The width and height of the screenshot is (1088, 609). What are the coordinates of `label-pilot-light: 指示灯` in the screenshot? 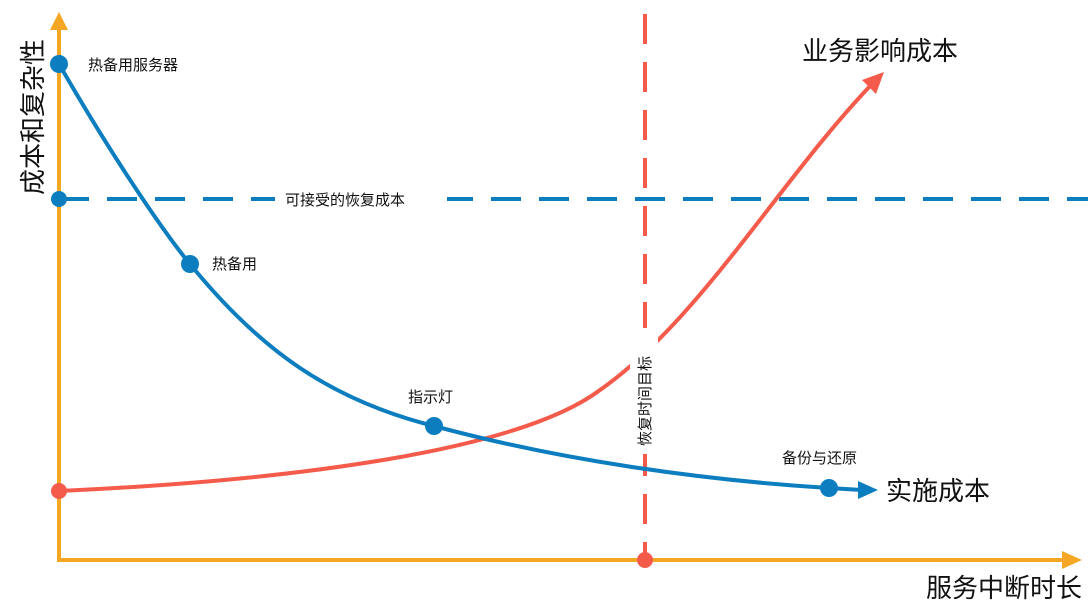 It's located at (430, 397).